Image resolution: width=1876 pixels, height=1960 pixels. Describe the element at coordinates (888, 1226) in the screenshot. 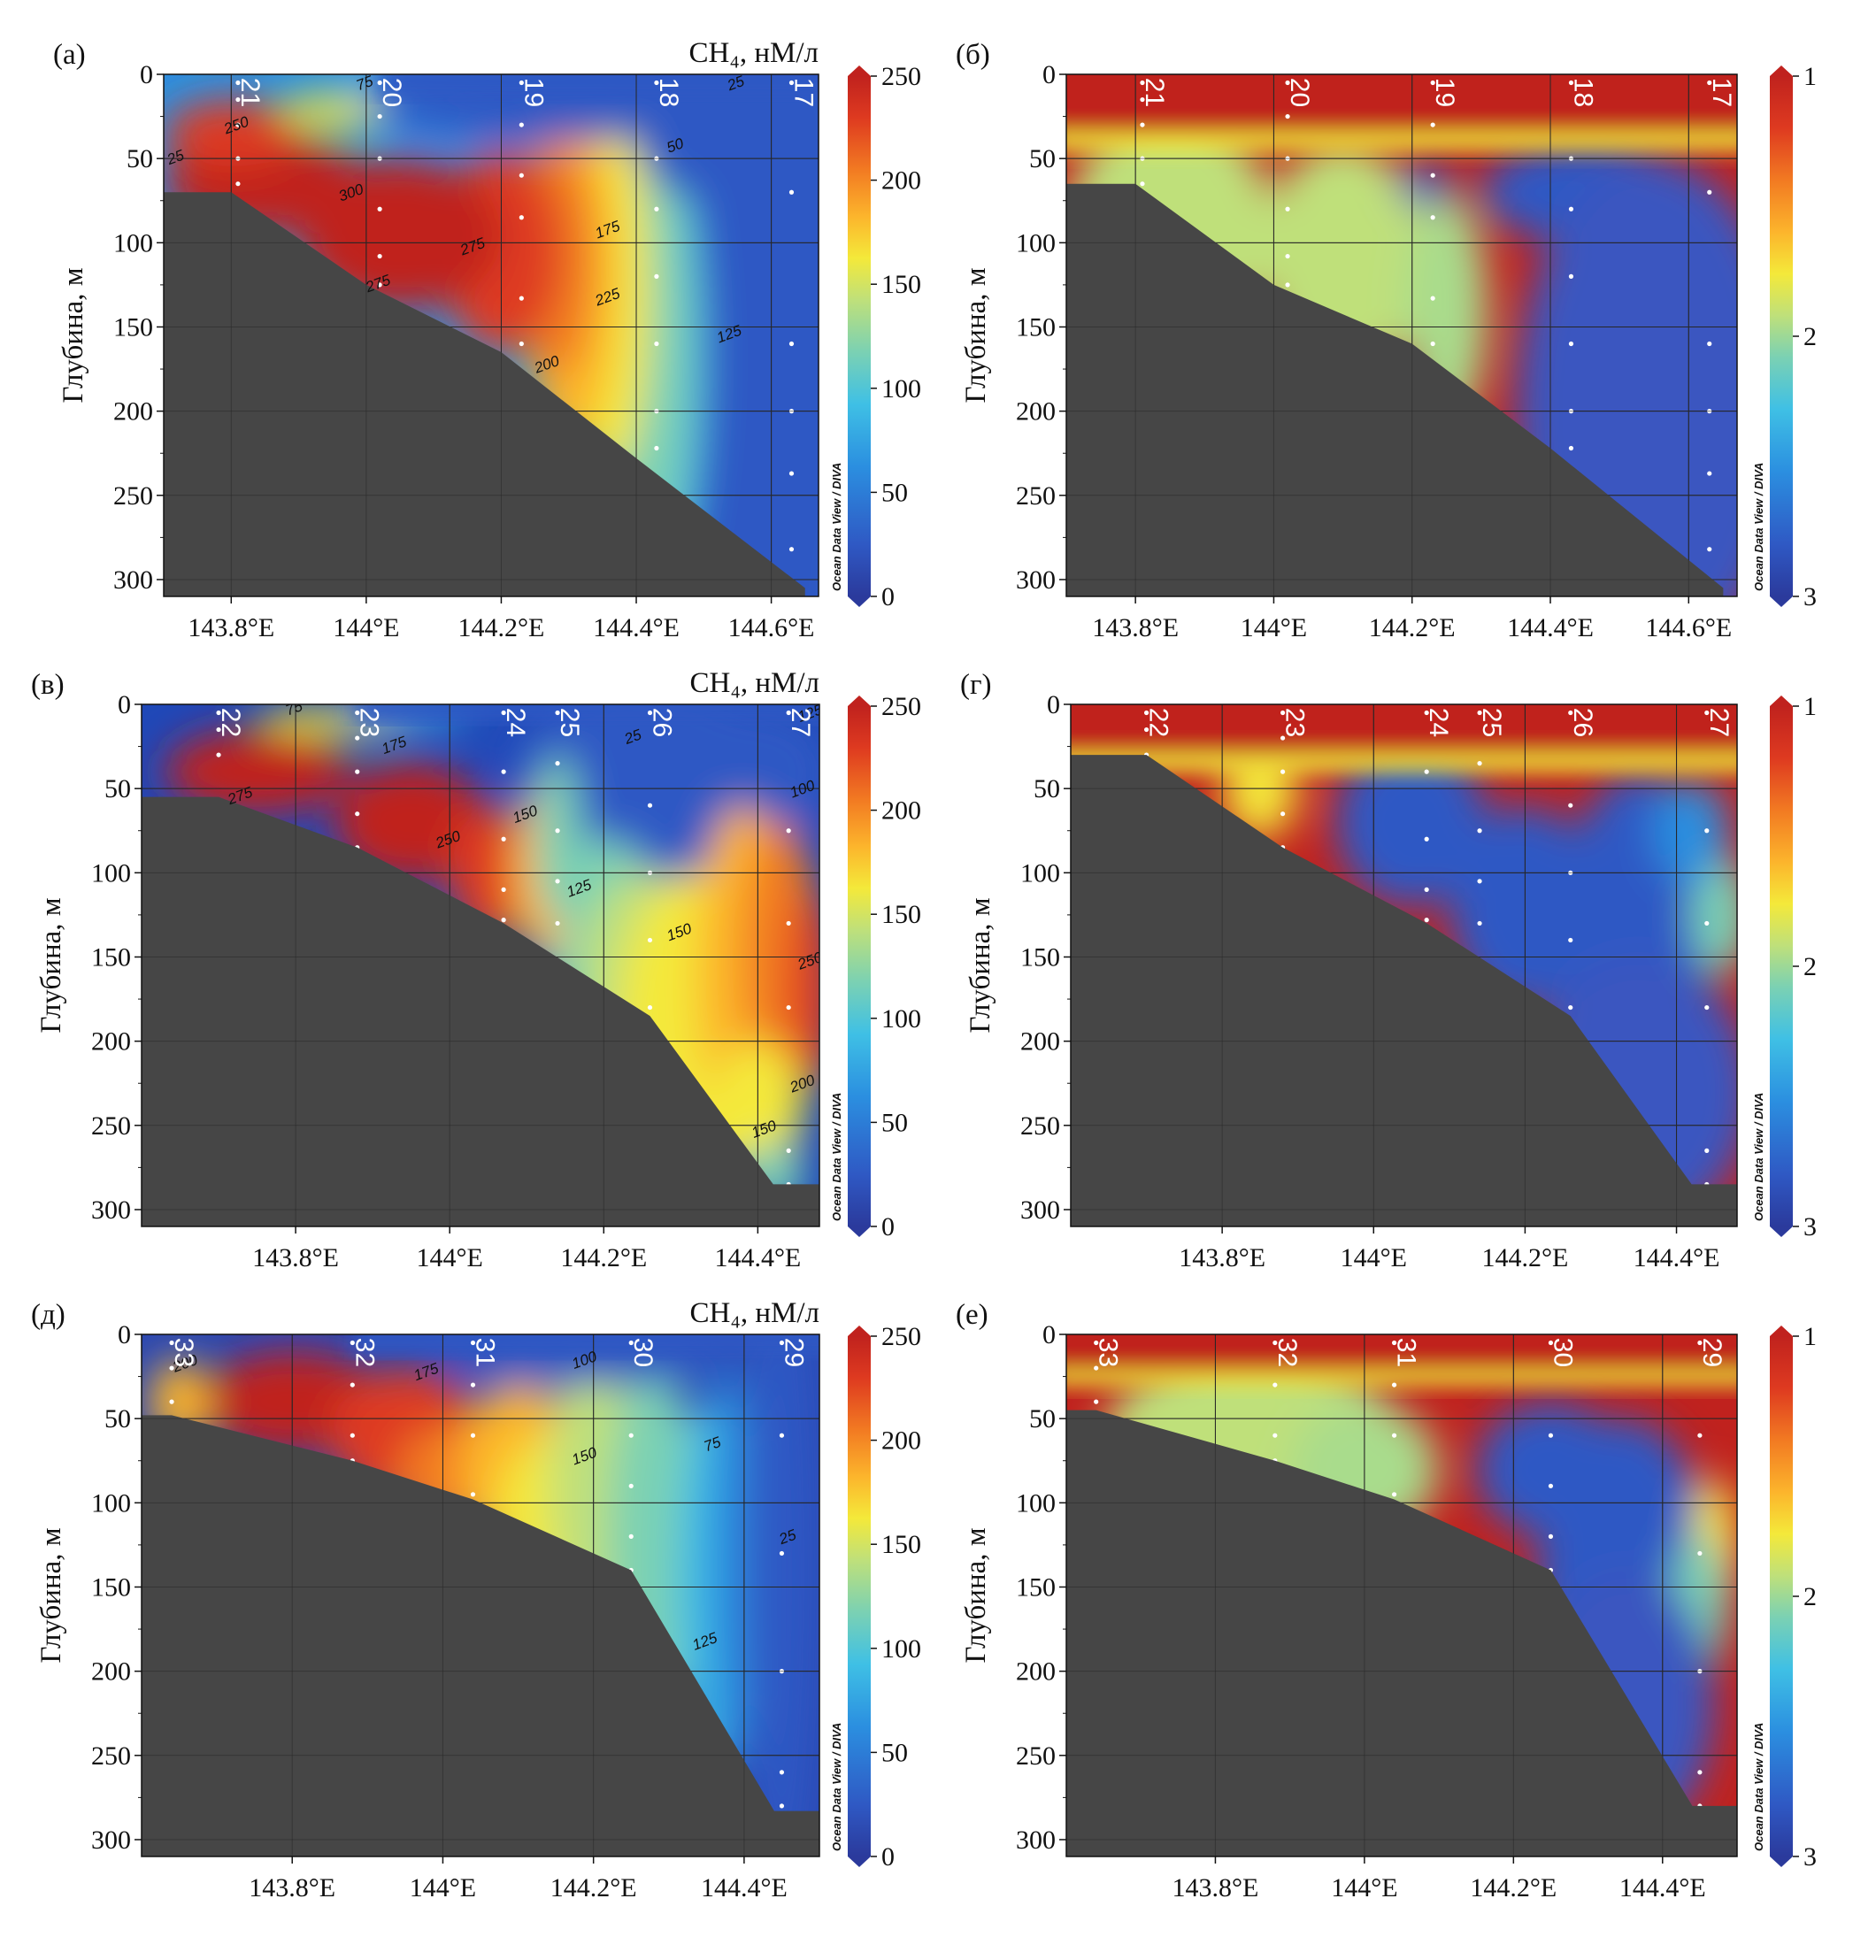

I see `colorbar-tick-label: 0` at that location.